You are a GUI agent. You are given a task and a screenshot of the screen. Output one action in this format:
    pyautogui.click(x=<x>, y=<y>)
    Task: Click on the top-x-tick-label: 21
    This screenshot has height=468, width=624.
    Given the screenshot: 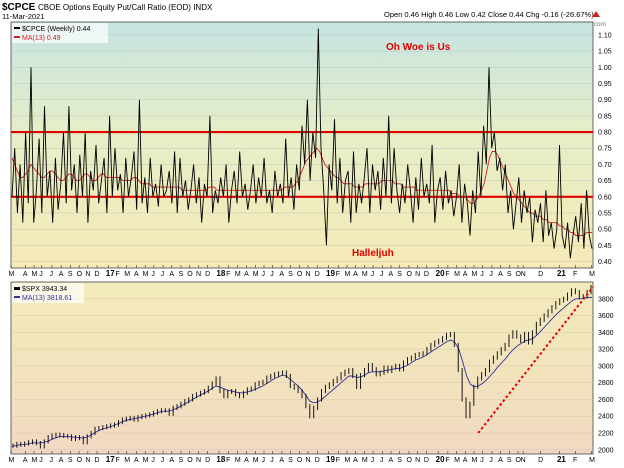 What is the action you would take?
    pyautogui.click(x=561, y=273)
    